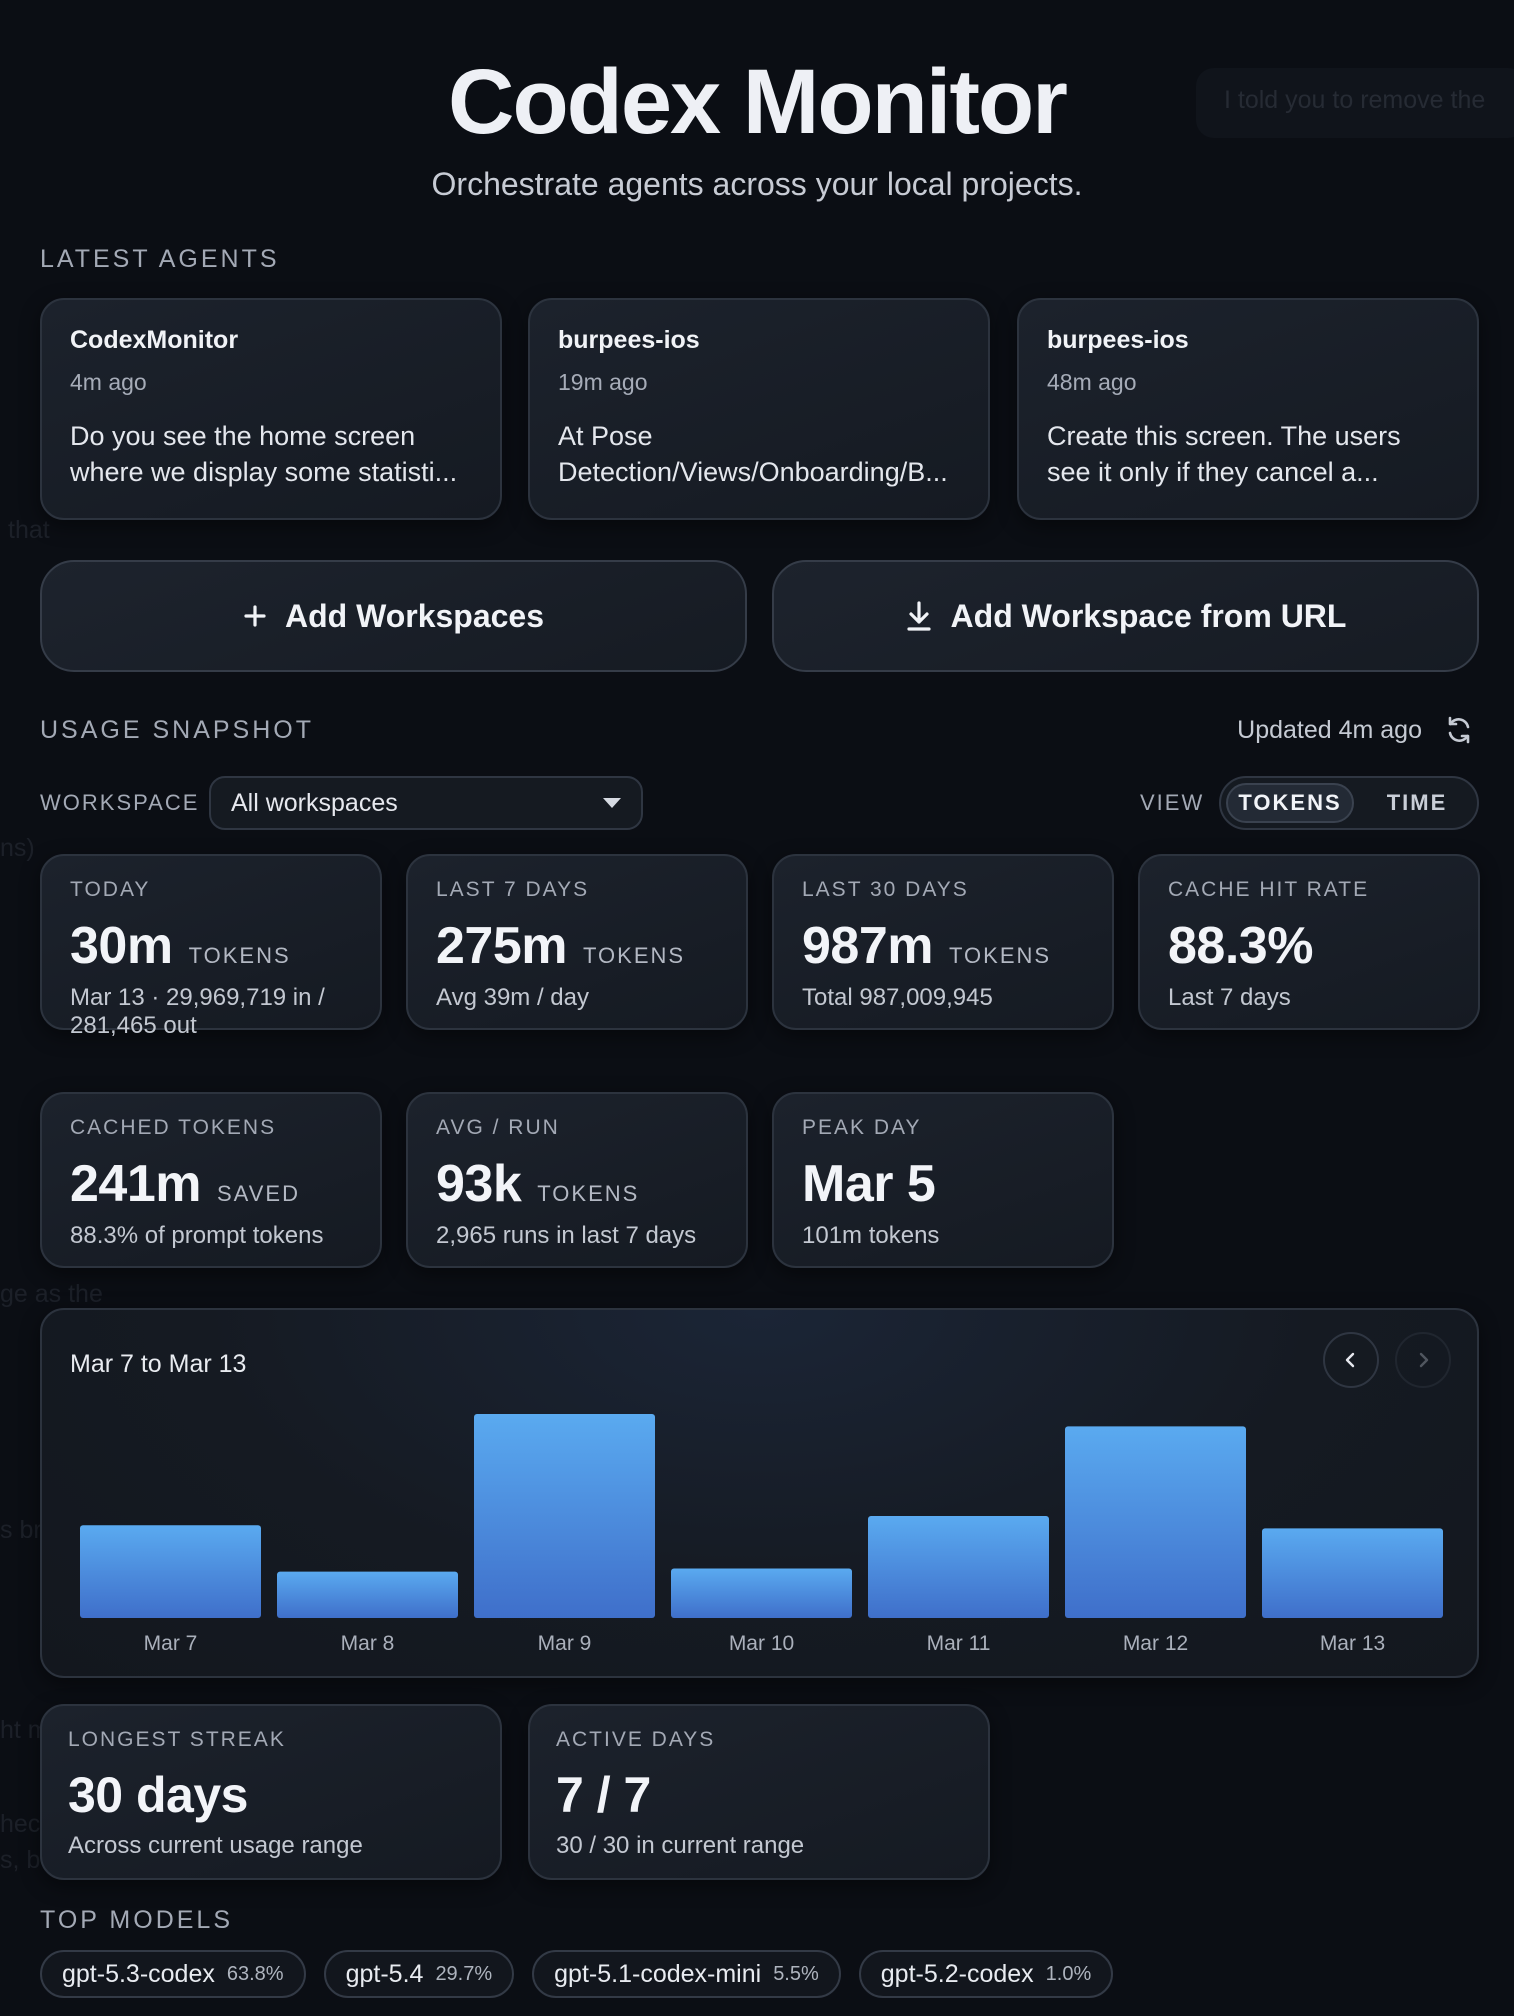  I want to click on background-text-fragment: s br, so click(21, 1530).